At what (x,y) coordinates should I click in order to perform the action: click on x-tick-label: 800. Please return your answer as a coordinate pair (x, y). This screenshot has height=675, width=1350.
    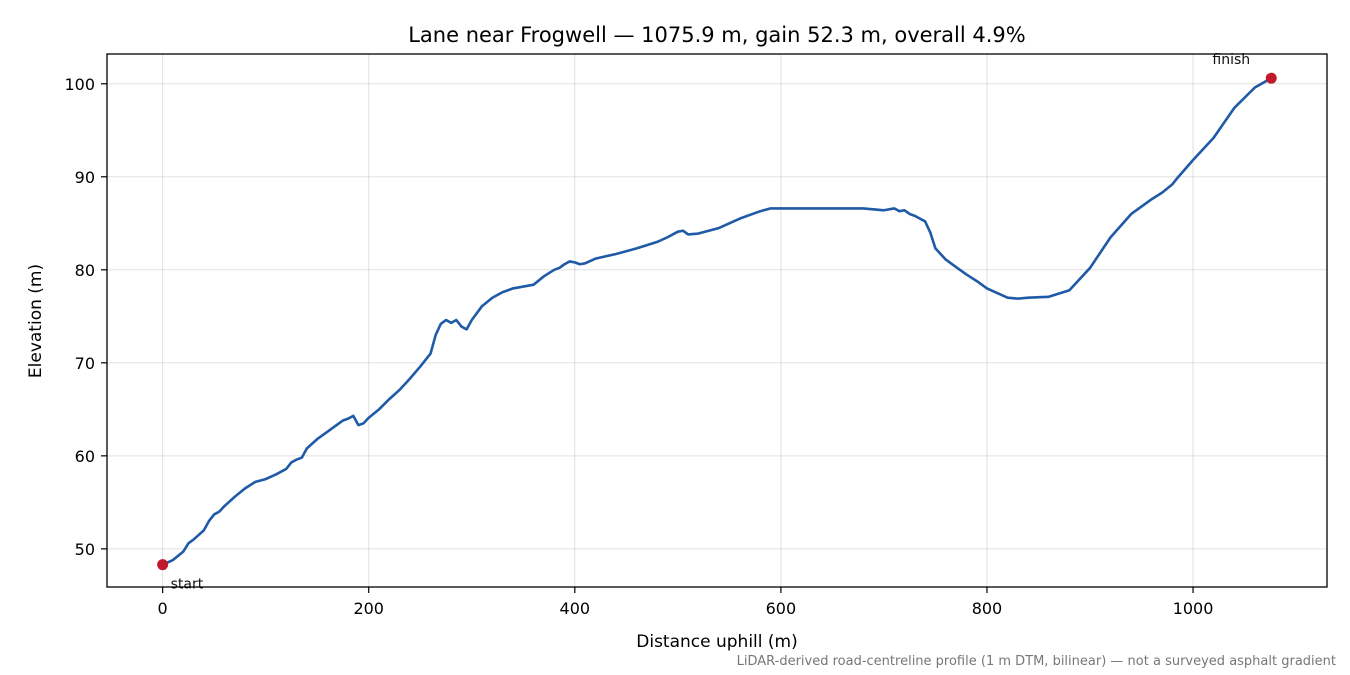
    Looking at the image, I should click on (987, 608).